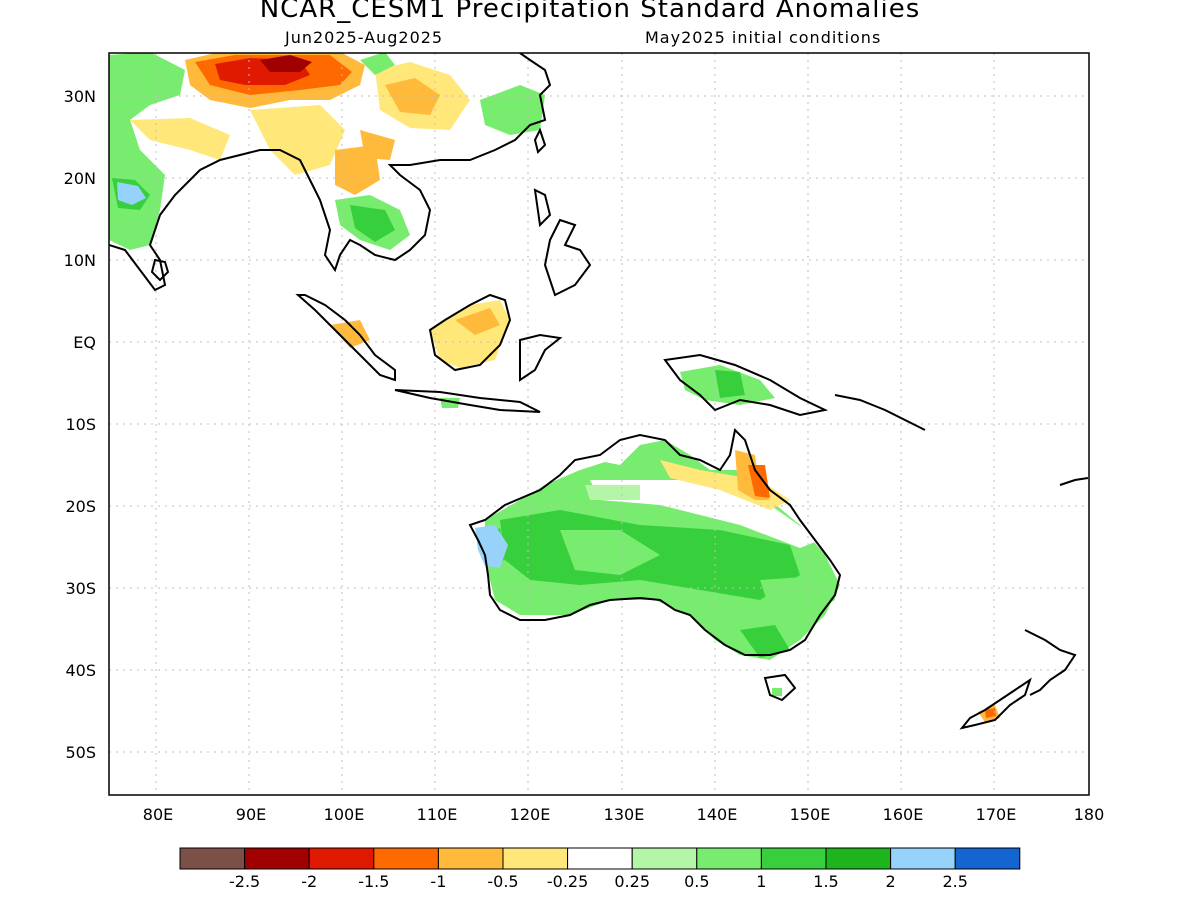  What do you see at coordinates (761, 881) in the screenshot?
I see `legend-tick-label: 1` at bounding box center [761, 881].